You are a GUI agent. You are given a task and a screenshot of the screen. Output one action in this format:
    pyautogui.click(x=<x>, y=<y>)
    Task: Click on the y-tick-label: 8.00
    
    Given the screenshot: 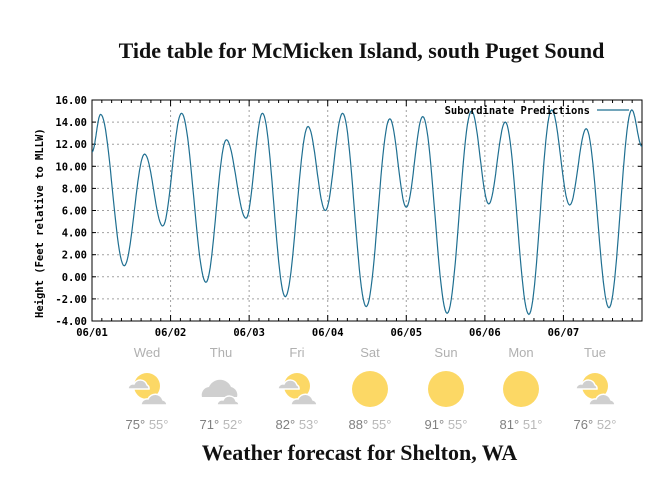 What is the action you would take?
    pyautogui.click(x=74, y=189)
    